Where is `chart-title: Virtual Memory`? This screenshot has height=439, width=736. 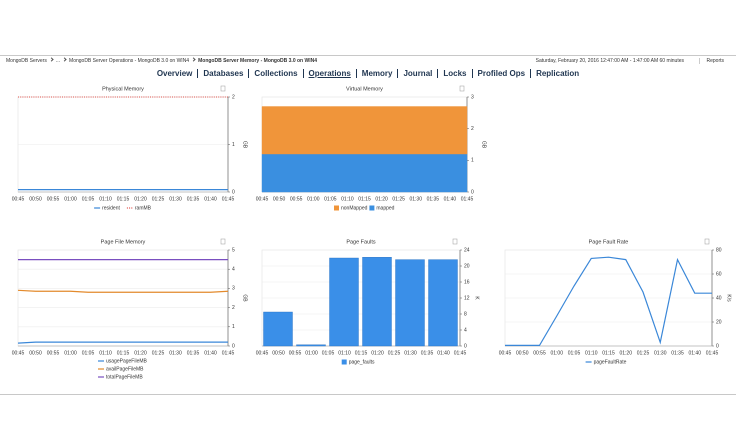
chart-title: Virtual Memory is located at coordinates (364, 89).